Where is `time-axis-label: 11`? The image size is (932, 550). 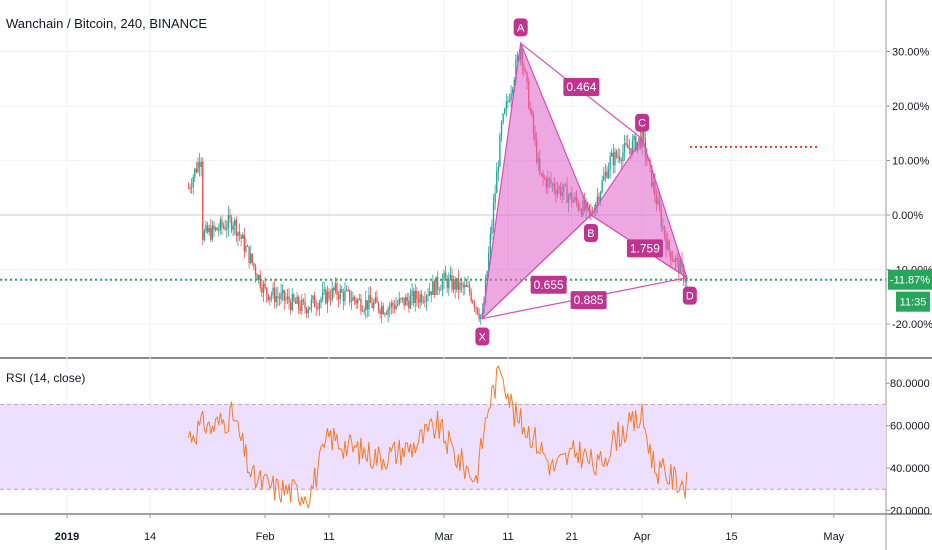
time-axis-label: 11 is located at coordinates (507, 537).